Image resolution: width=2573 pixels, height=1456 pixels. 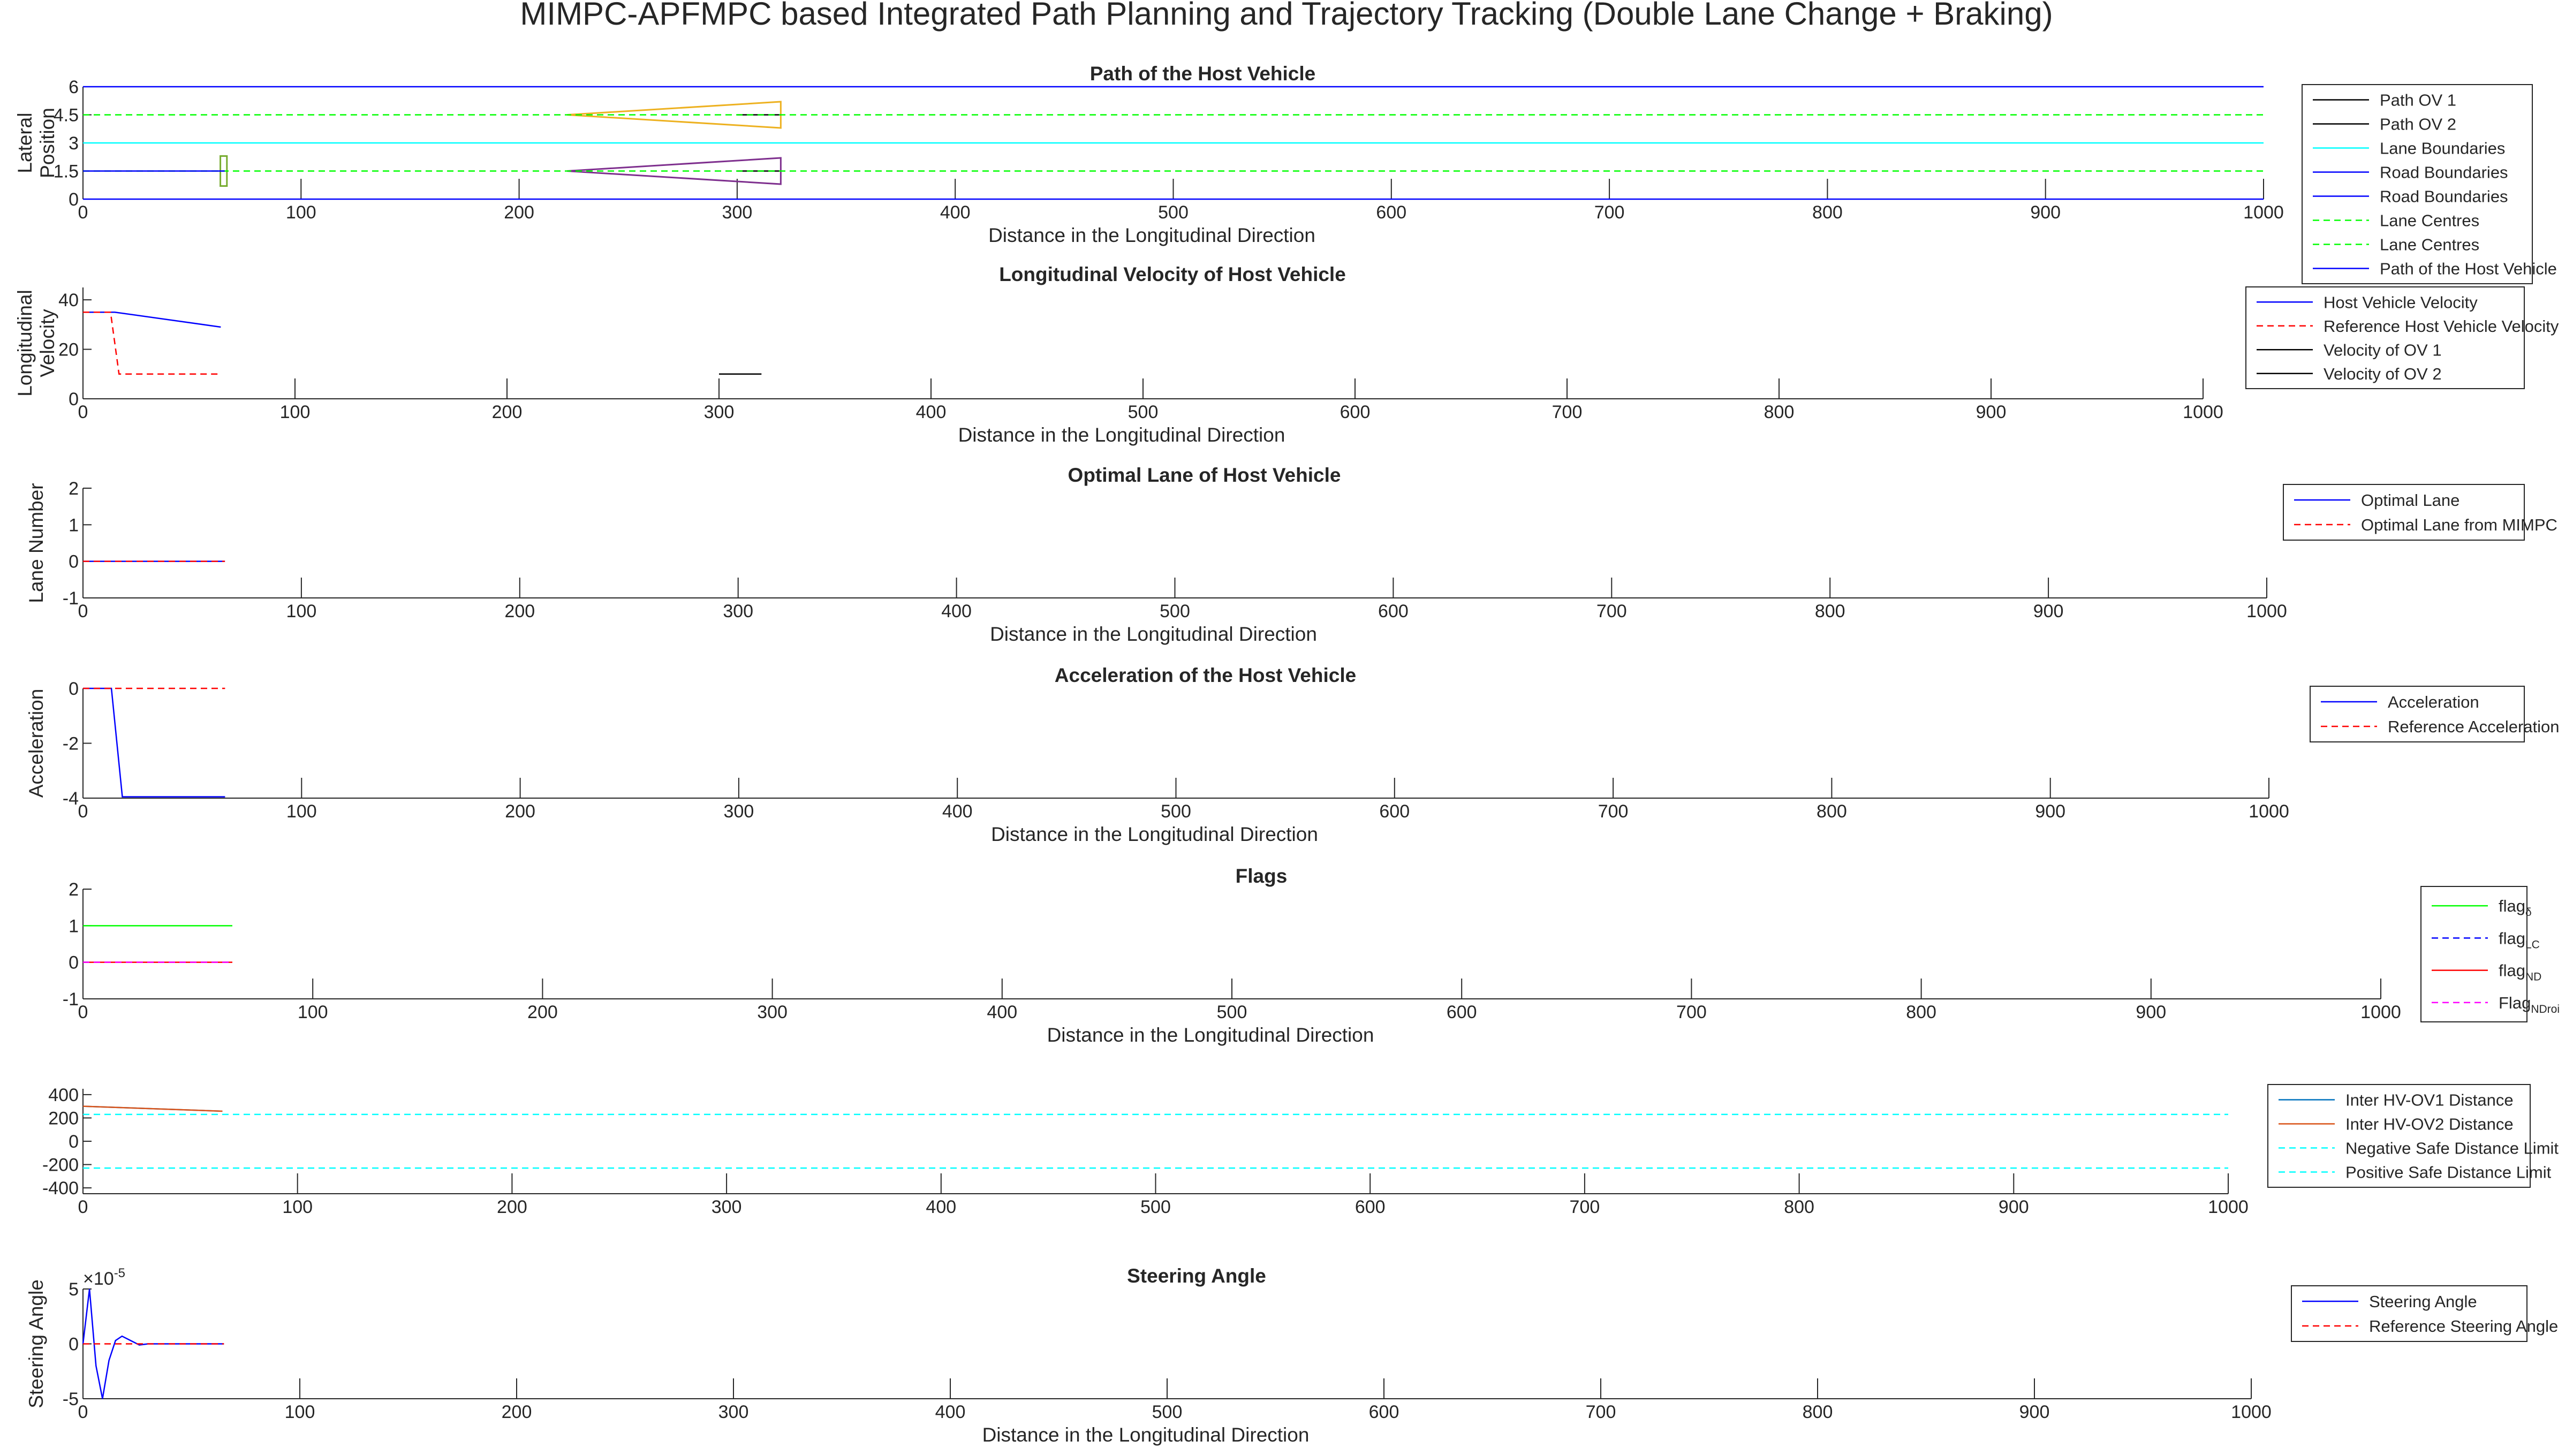 What do you see at coordinates (2463, 1326) in the screenshot?
I see `legend-entry: Reference Steering Angle` at bounding box center [2463, 1326].